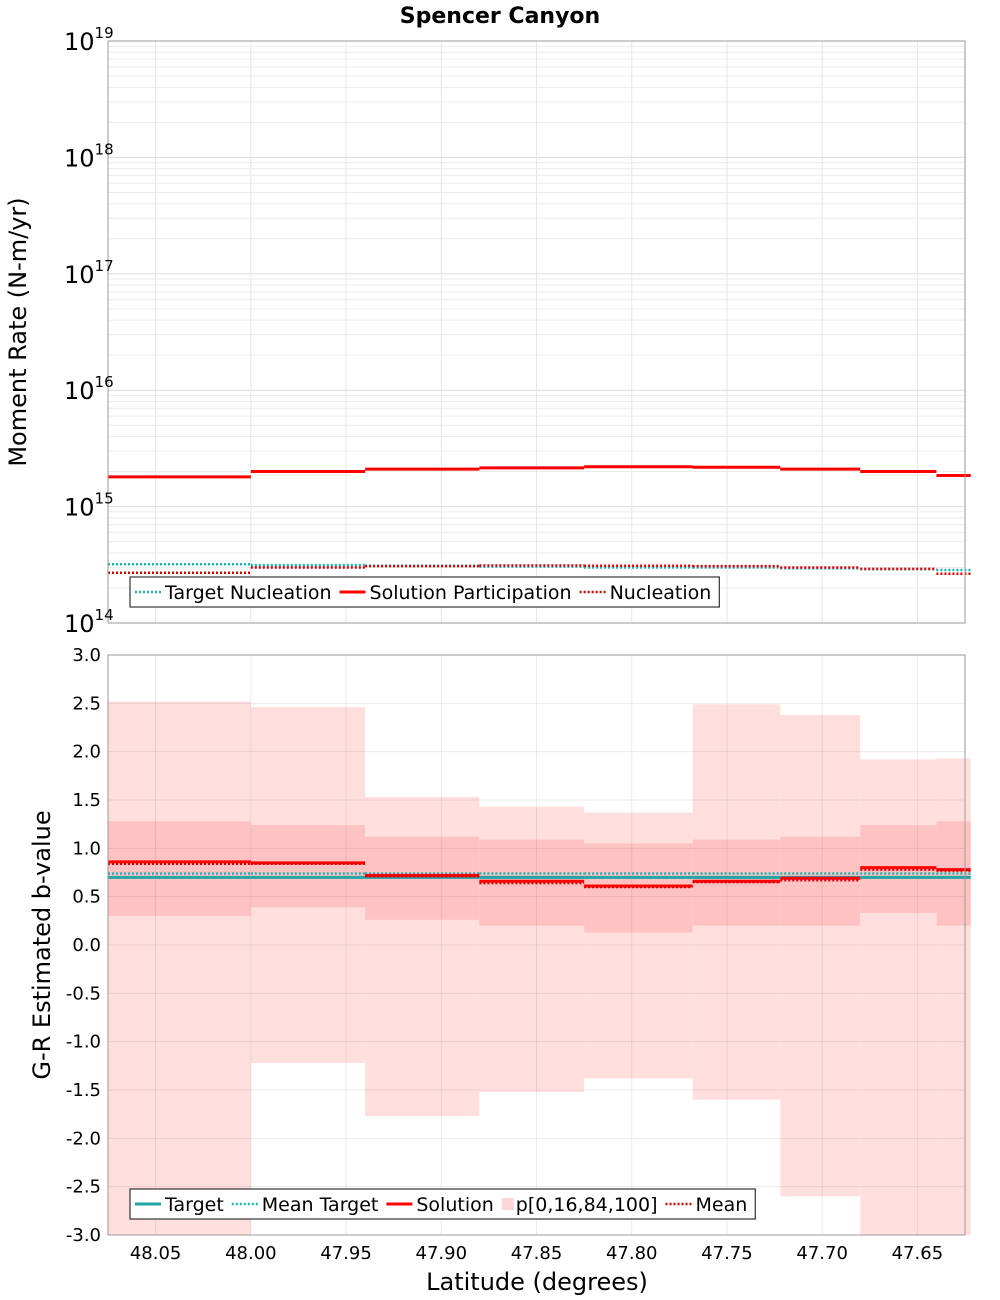  Describe the element at coordinates (89, 389) in the screenshot. I see `top-y-tick-label: 1016` at that location.